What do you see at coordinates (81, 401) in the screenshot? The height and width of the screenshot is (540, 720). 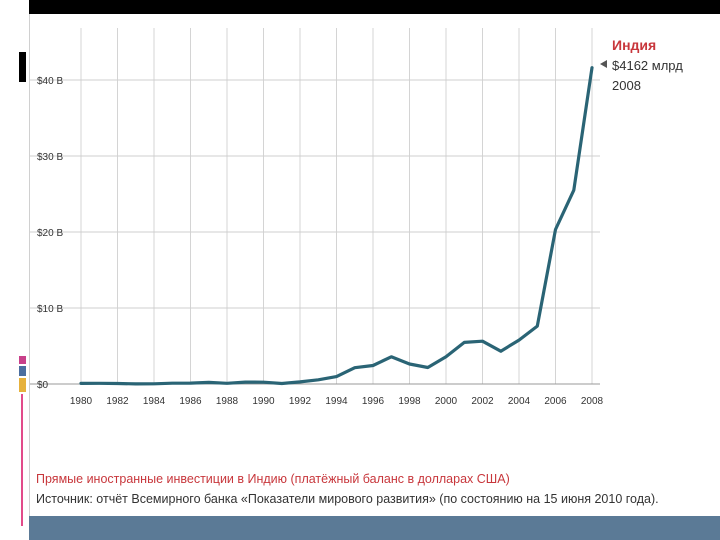 I see `x-tick-label: 1980` at bounding box center [81, 401].